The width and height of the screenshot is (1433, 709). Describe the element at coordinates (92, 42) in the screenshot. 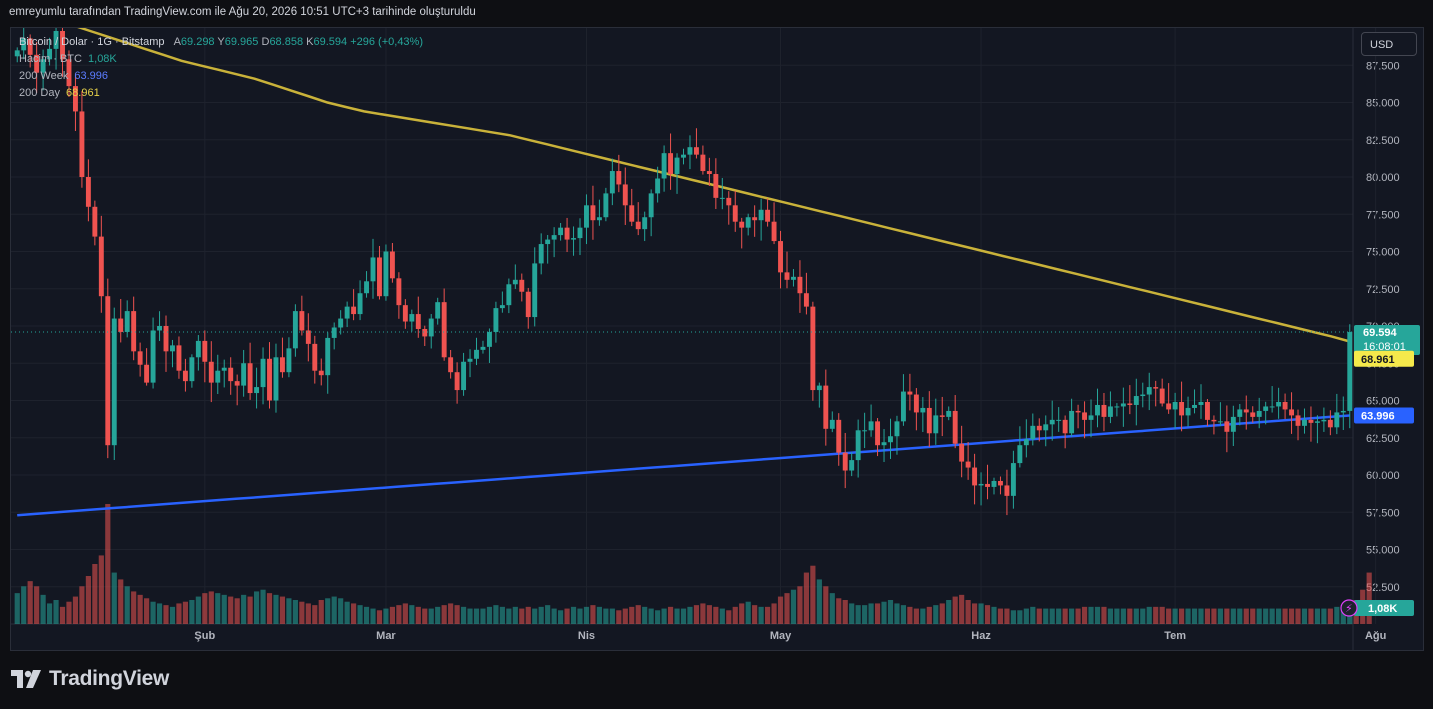

I see `legend-symbol: Bitcoin / Dolar · 1G · Bitstamp` at that location.